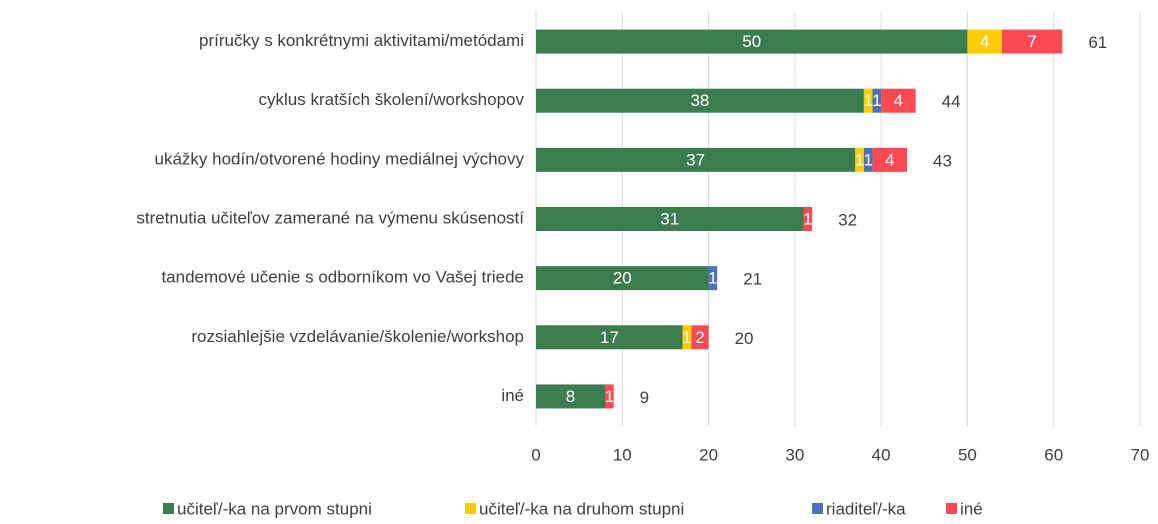 Image resolution: width=1158 pixels, height=524 pixels. I want to click on y-tick-label: cyklus kratších školení/workshopov, so click(392, 99).